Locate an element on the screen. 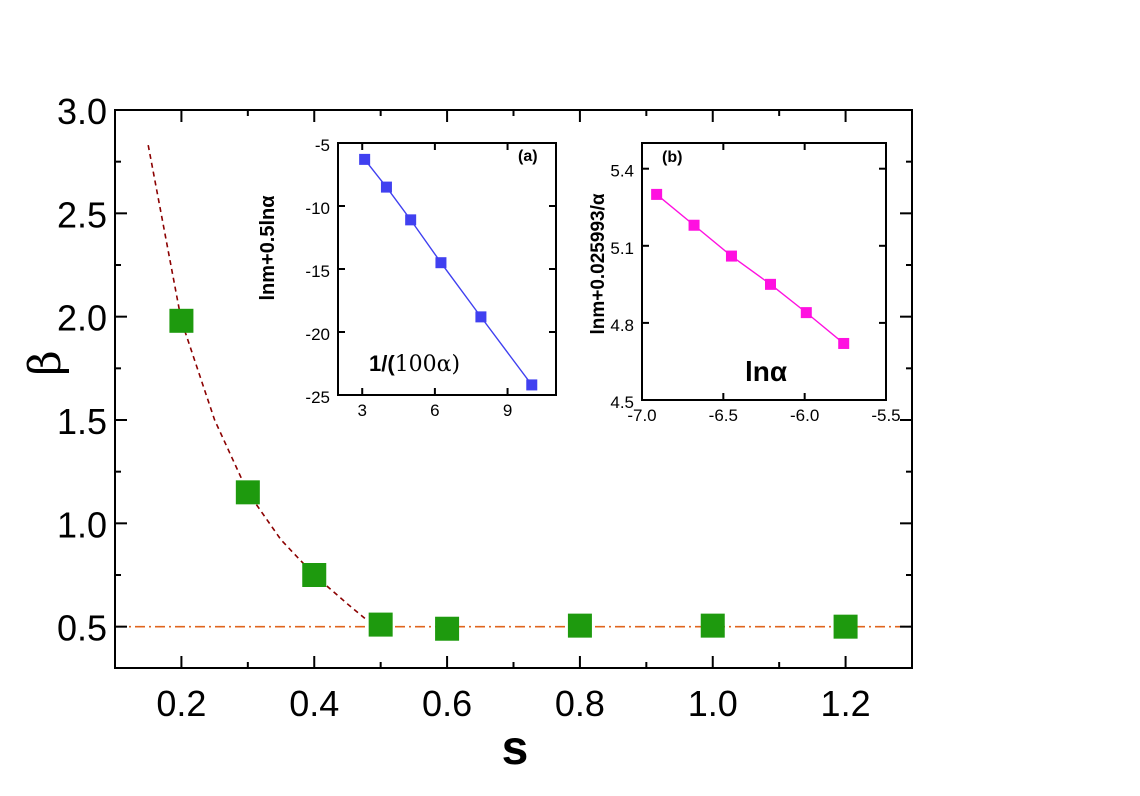 The image size is (1140, 796). inset-b-frame is located at coordinates (764, 271).